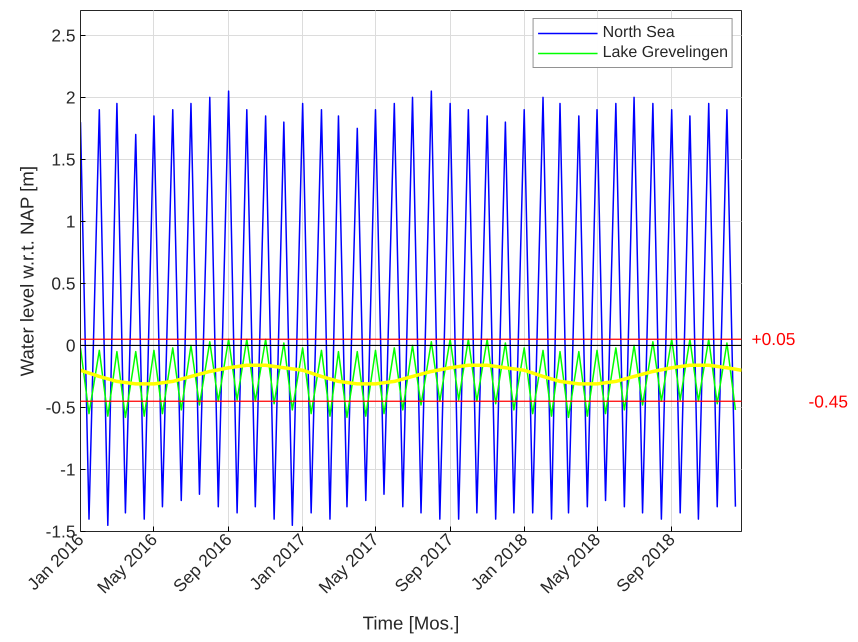  What do you see at coordinates (27, 271) in the screenshot?
I see `y-axis-title: Water level w.r.t. NAP [m]` at bounding box center [27, 271].